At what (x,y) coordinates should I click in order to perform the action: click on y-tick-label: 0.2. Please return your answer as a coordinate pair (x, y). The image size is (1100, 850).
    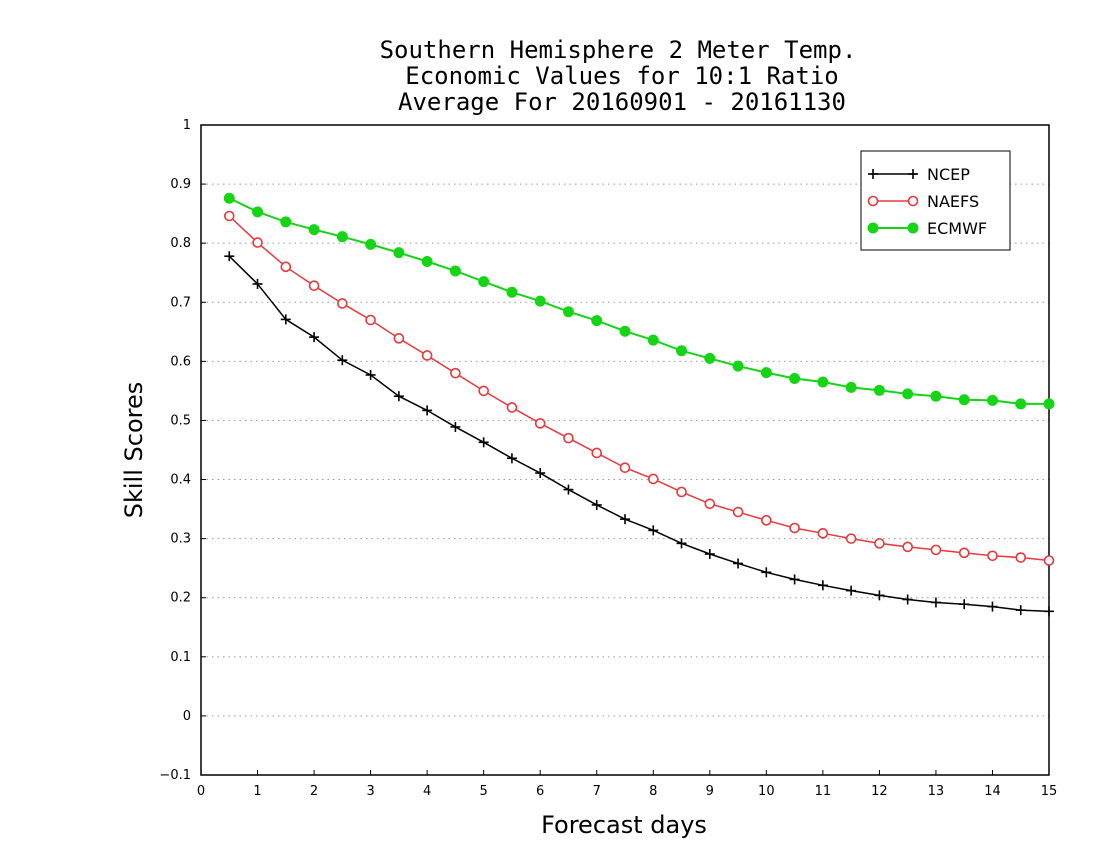
    Looking at the image, I should click on (180, 598).